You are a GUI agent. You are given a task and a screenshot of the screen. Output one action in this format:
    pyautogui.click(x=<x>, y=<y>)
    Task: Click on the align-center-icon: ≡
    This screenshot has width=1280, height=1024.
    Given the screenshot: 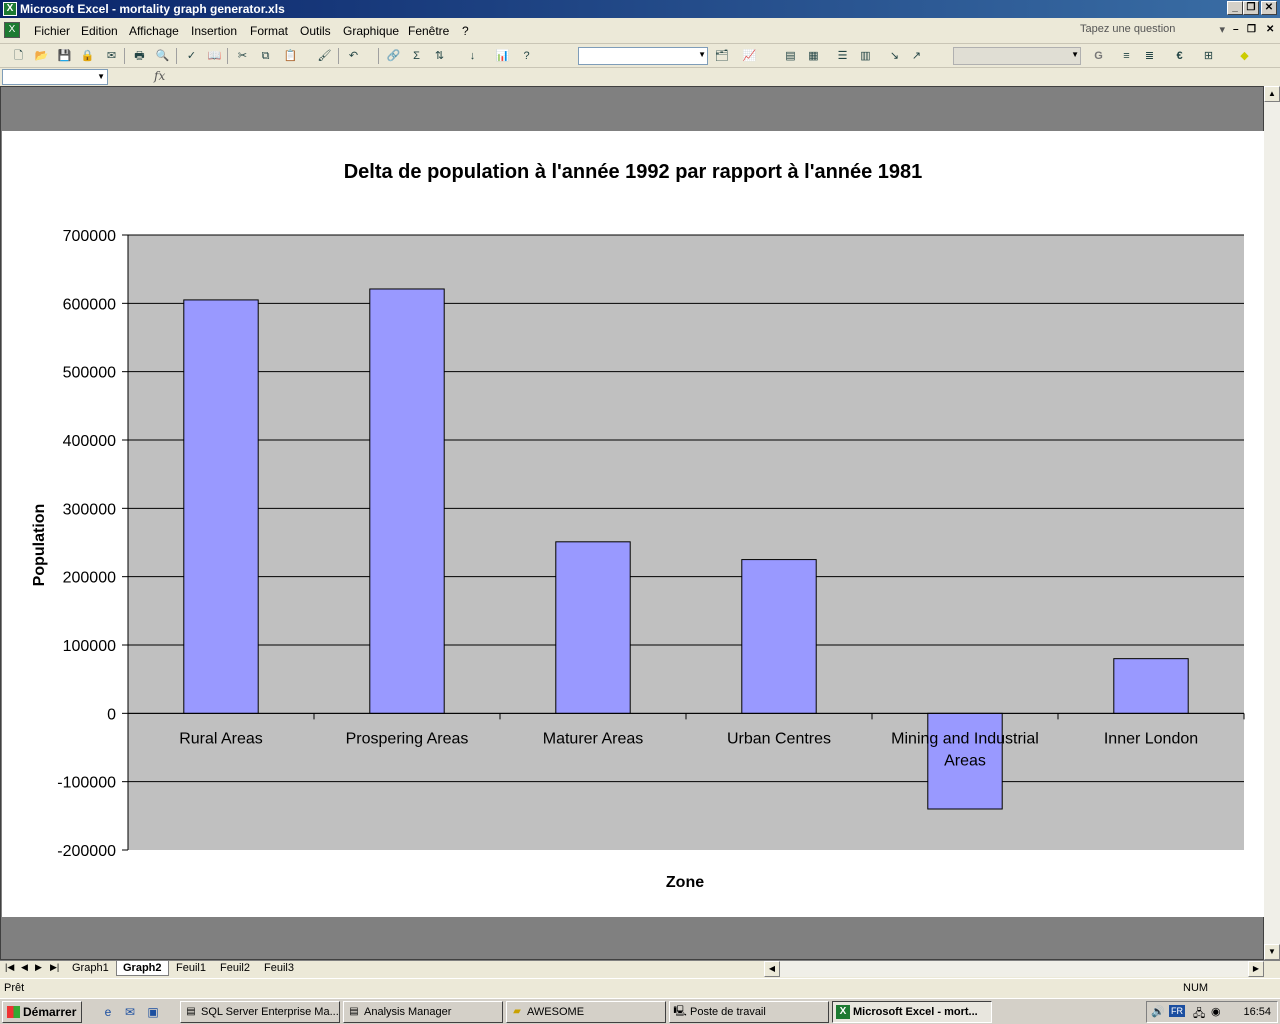 What is the action you would take?
    pyautogui.click(x=1126, y=56)
    